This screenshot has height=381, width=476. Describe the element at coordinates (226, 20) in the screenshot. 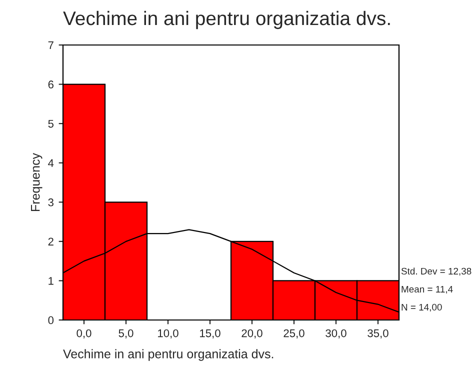

I see `chart-title: Vechime in ani pentru organizatia dvs.` at that location.